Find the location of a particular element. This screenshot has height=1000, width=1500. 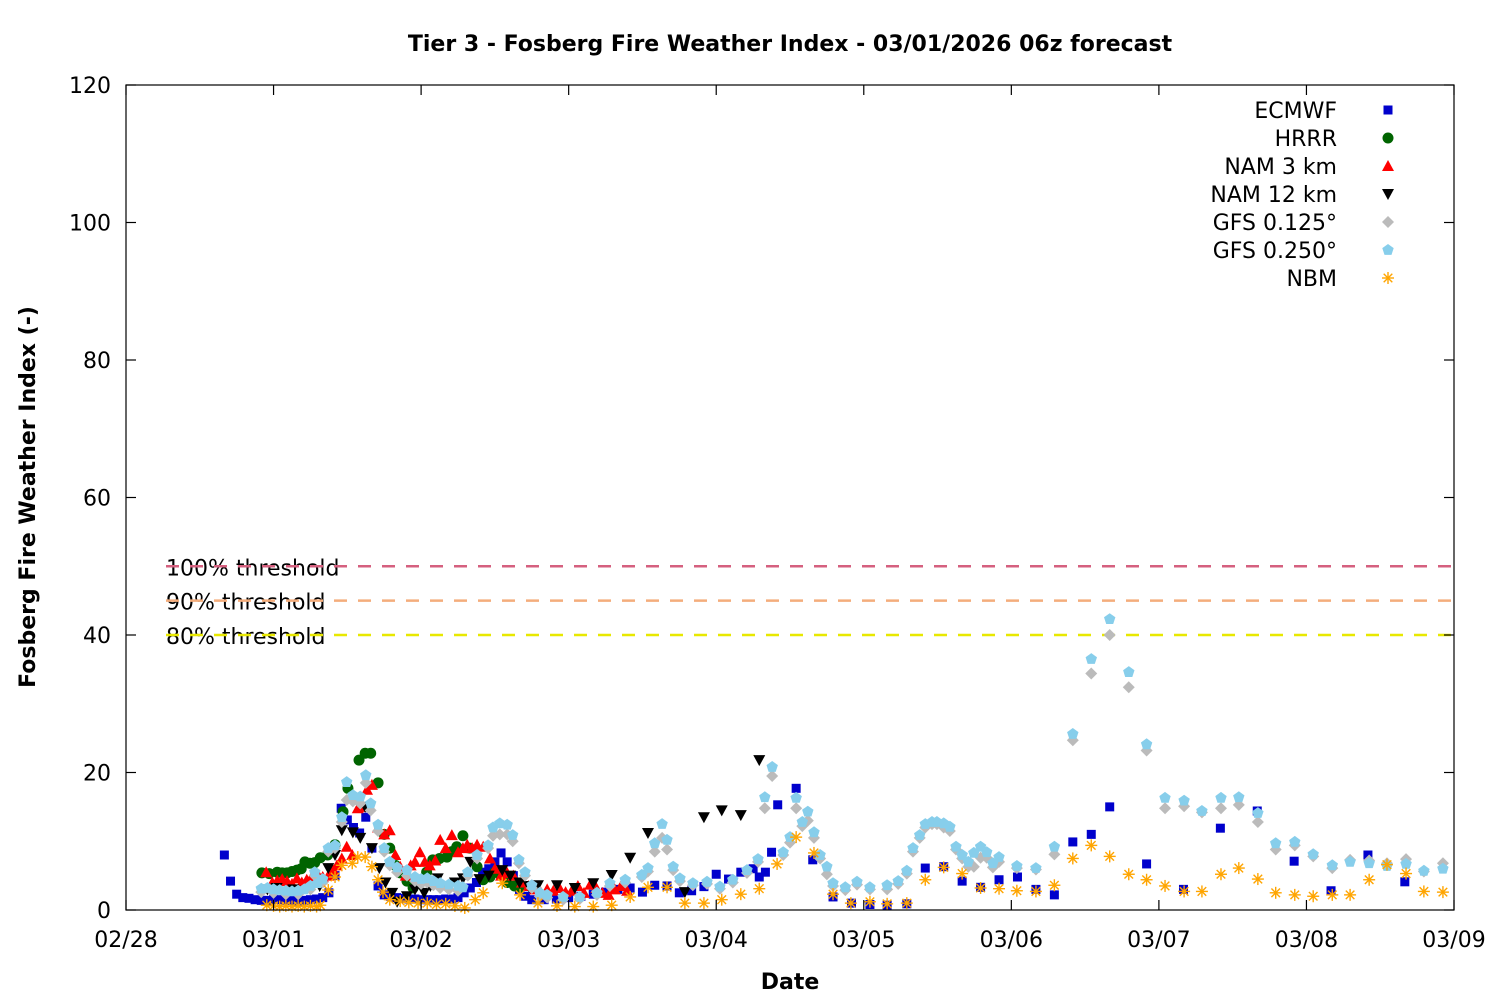

x-tick-label: 03/02 is located at coordinates (420, 940).